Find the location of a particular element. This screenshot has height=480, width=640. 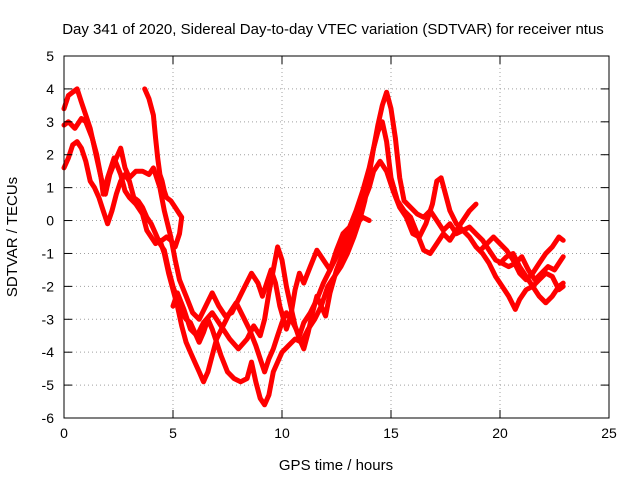

x-tick-label: 5 is located at coordinates (173, 433).